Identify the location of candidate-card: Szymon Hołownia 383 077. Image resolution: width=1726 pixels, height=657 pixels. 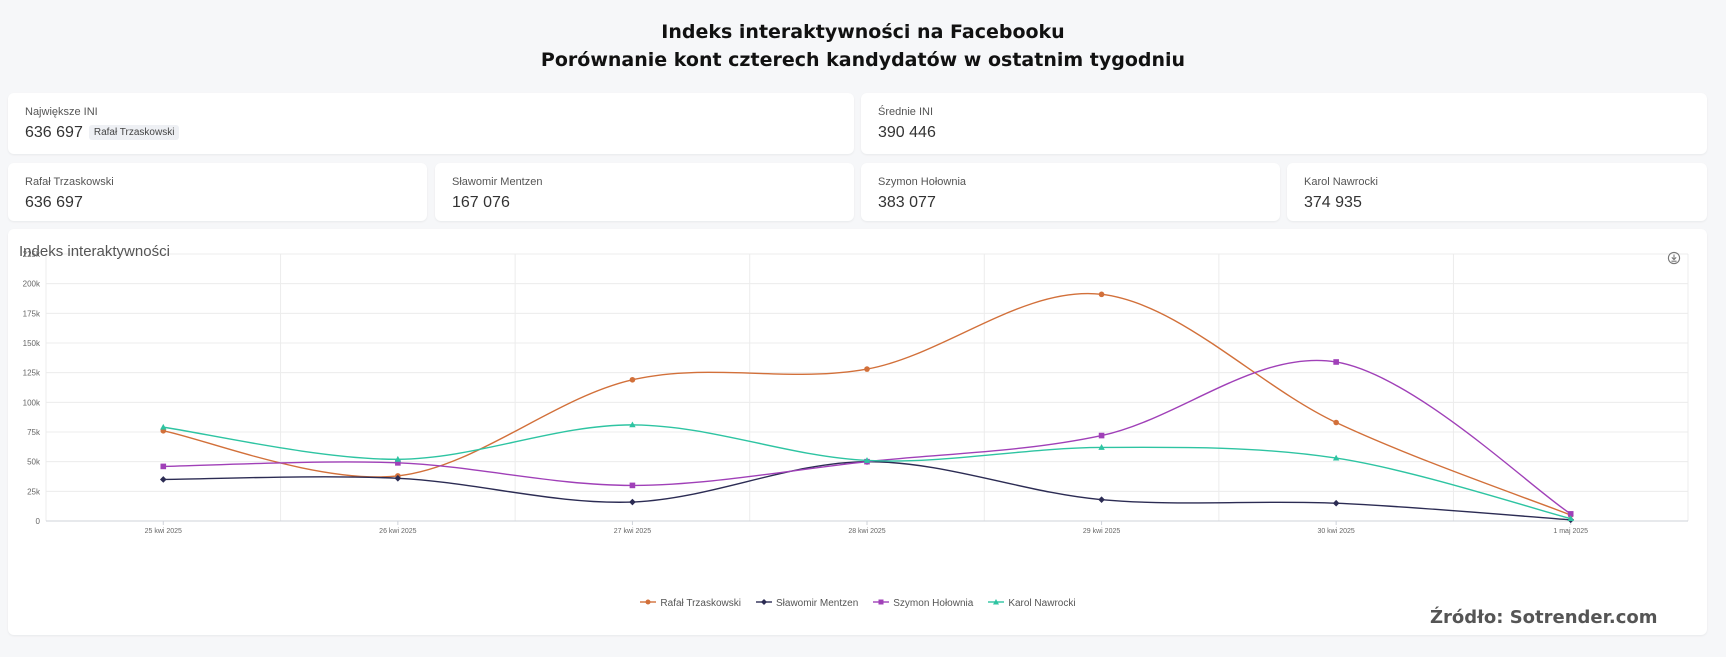
(1070, 192).